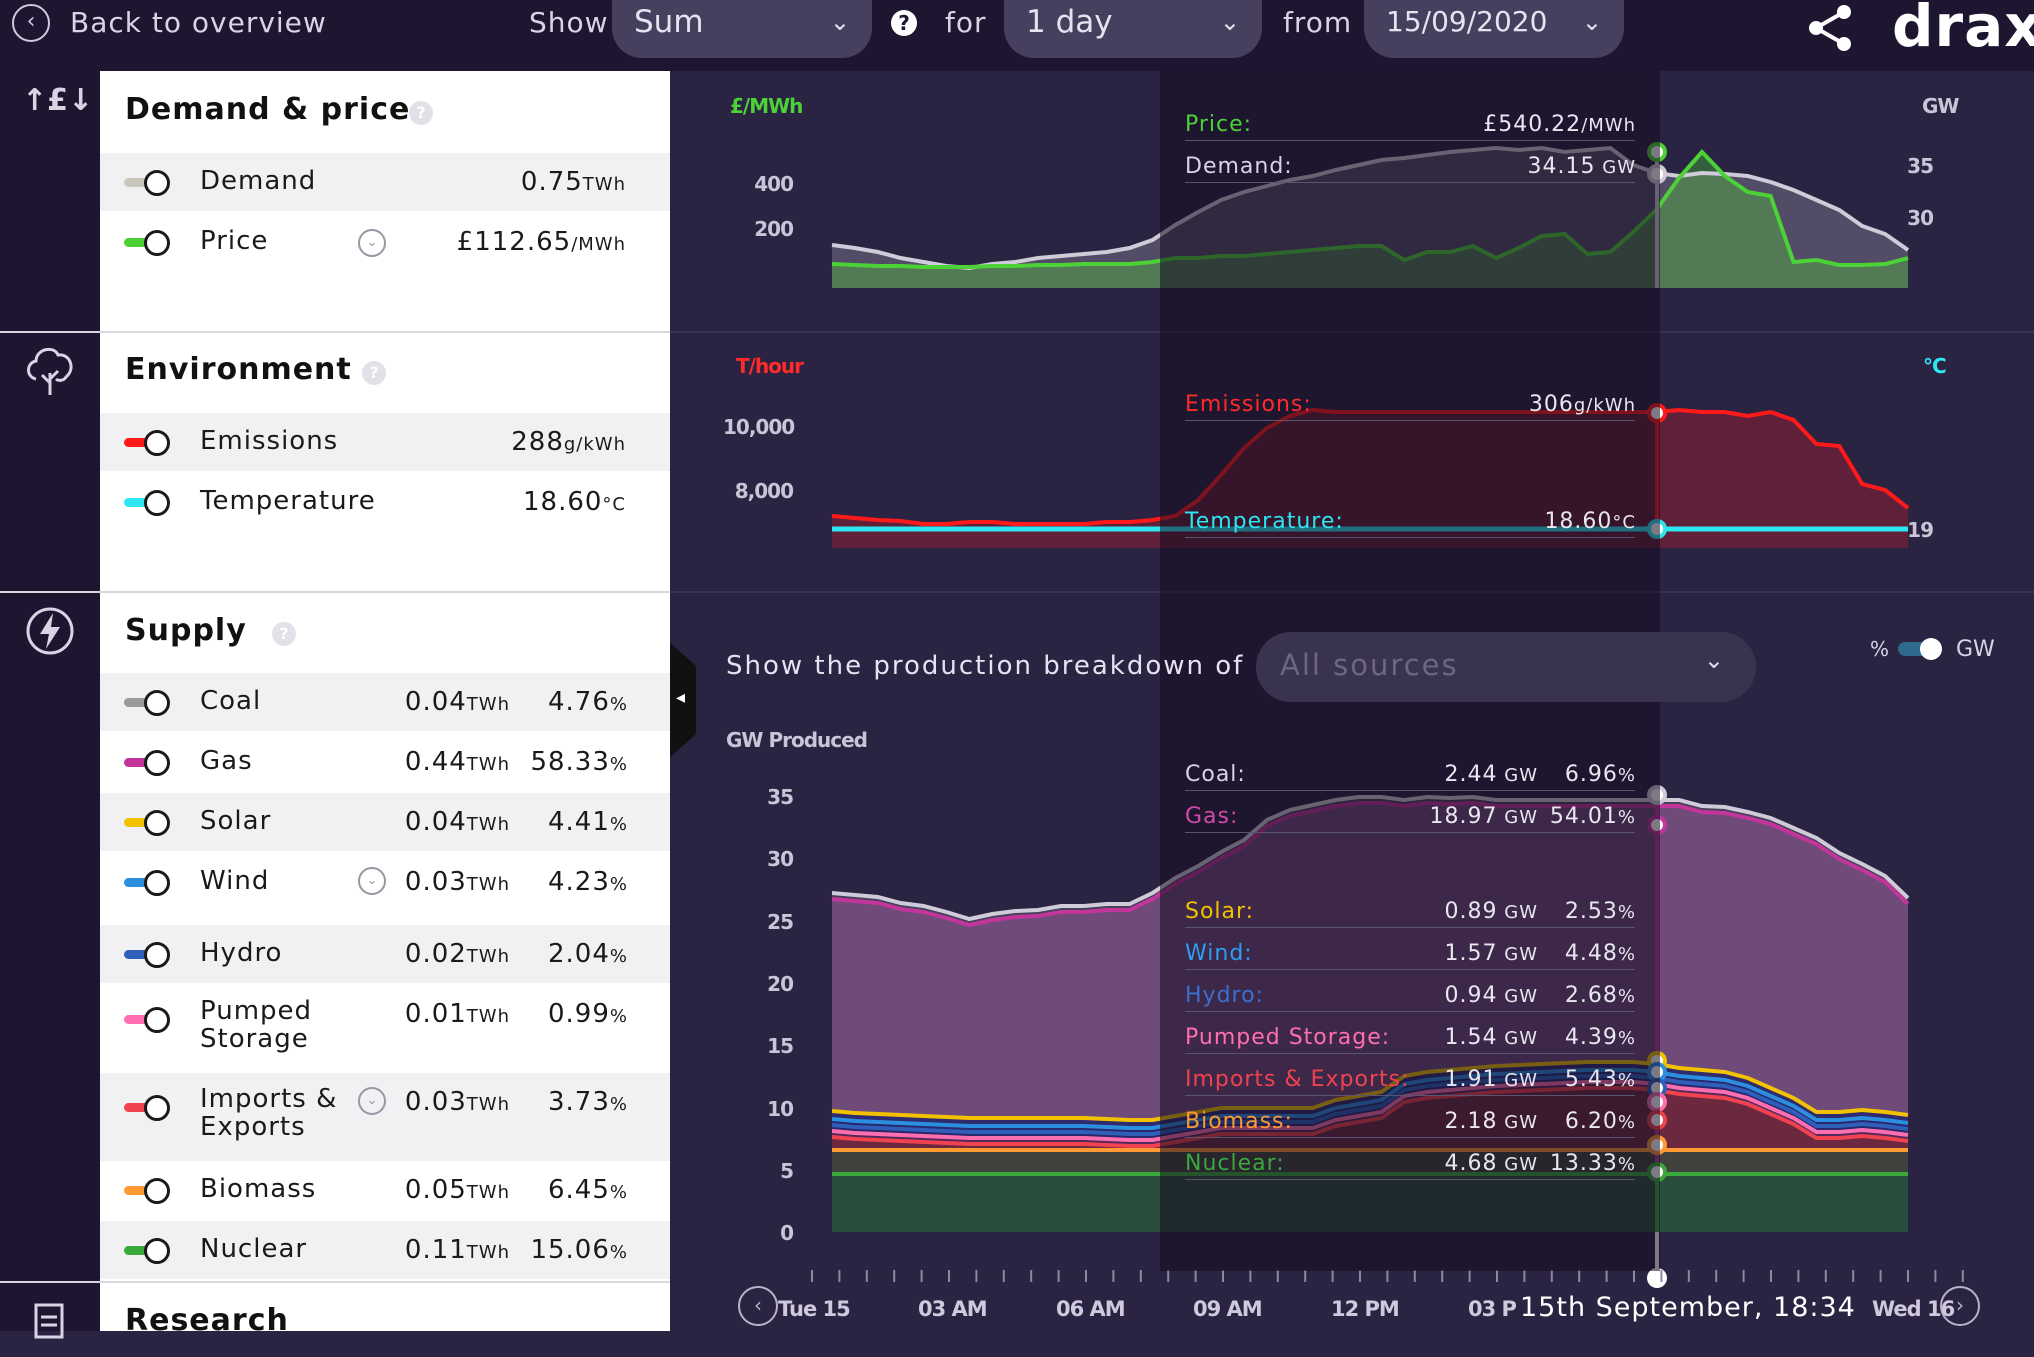 Image resolution: width=2034 pixels, height=1357 pixels. I want to click on tree-icon, so click(50, 371).